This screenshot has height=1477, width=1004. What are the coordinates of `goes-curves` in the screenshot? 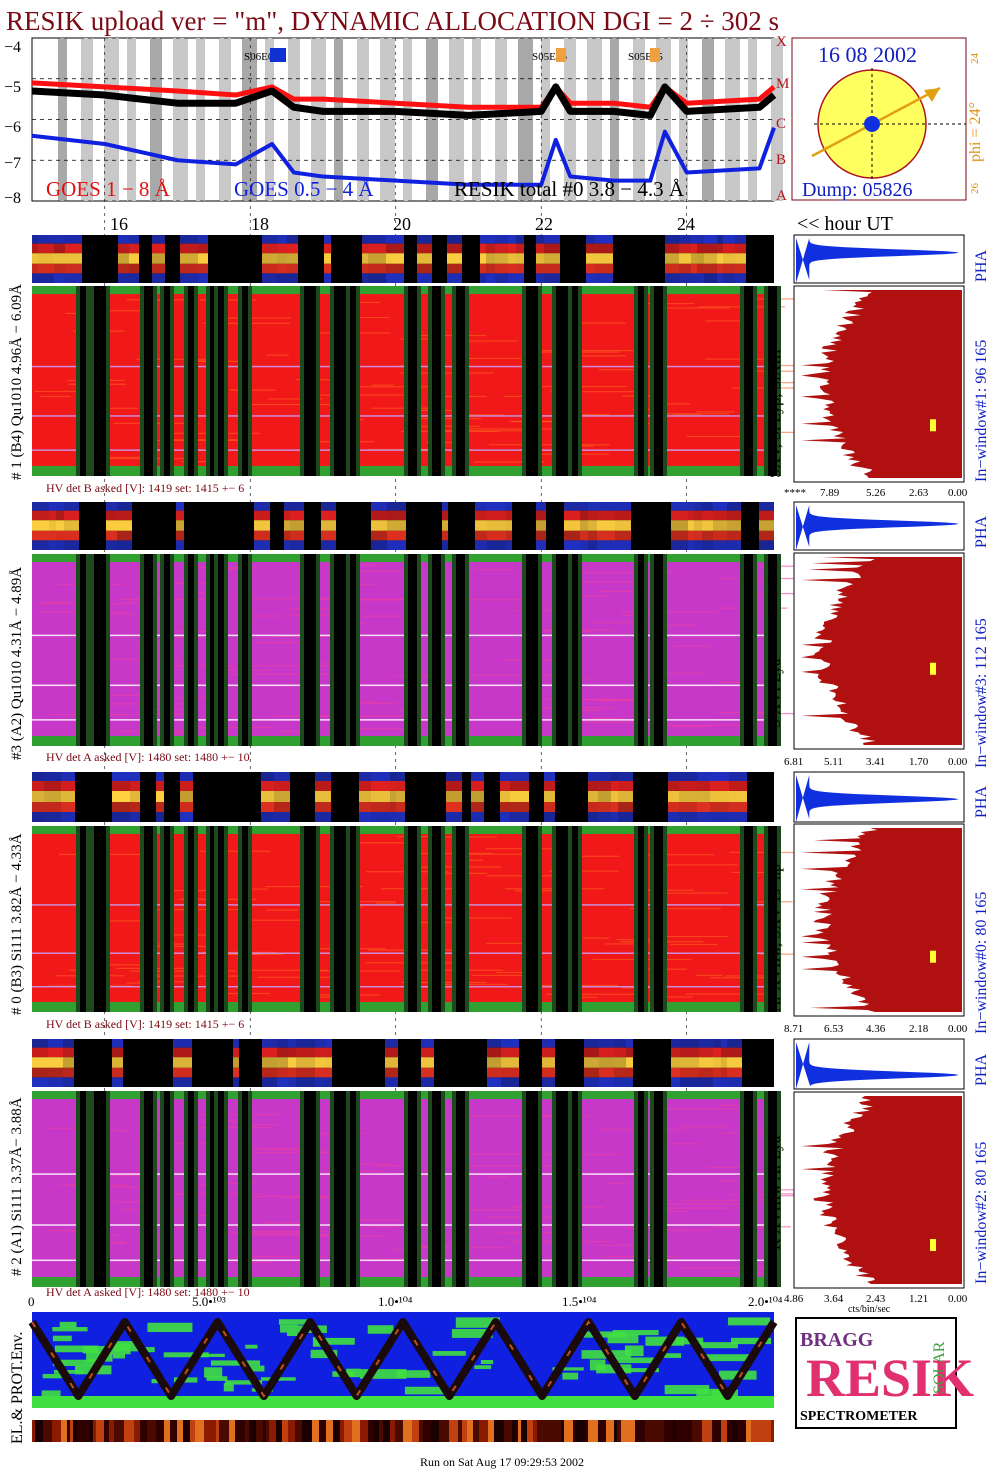 It's located at (404, 133).